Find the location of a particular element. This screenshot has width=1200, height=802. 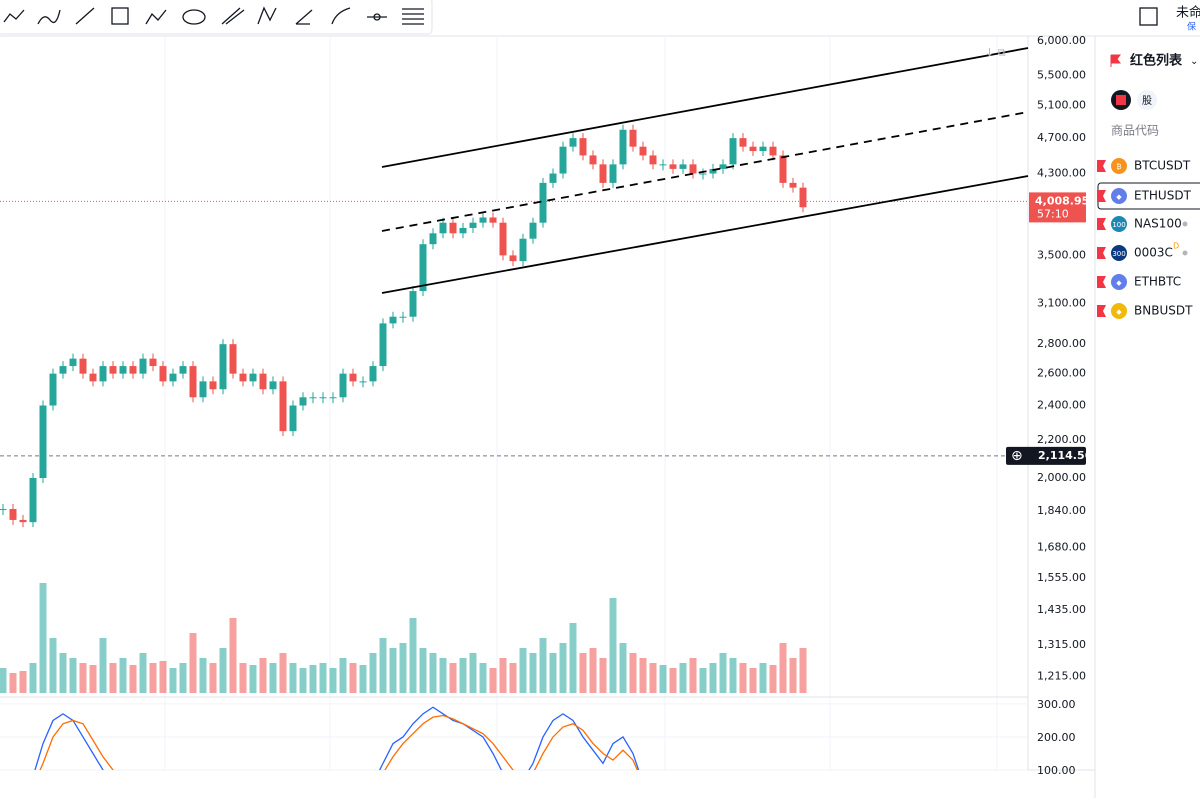

badge-bg is located at coordinates (1147, 100).